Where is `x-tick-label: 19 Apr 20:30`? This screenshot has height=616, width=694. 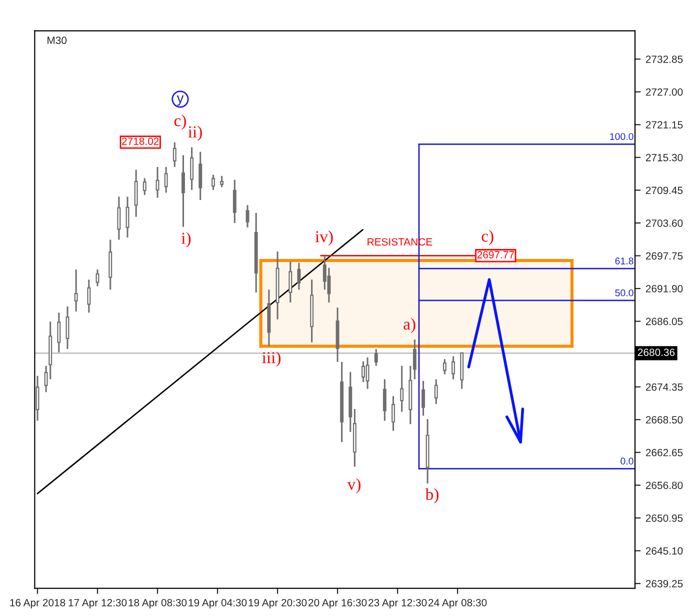
x-tick-label: 19 Apr 20:30 is located at coordinates (277, 603).